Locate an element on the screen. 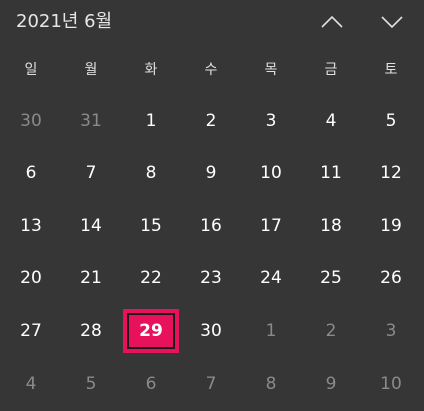 Image resolution: width=424 pixels, height=411 pixels. month-title: 2021년 6월 is located at coordinates (64, 21).